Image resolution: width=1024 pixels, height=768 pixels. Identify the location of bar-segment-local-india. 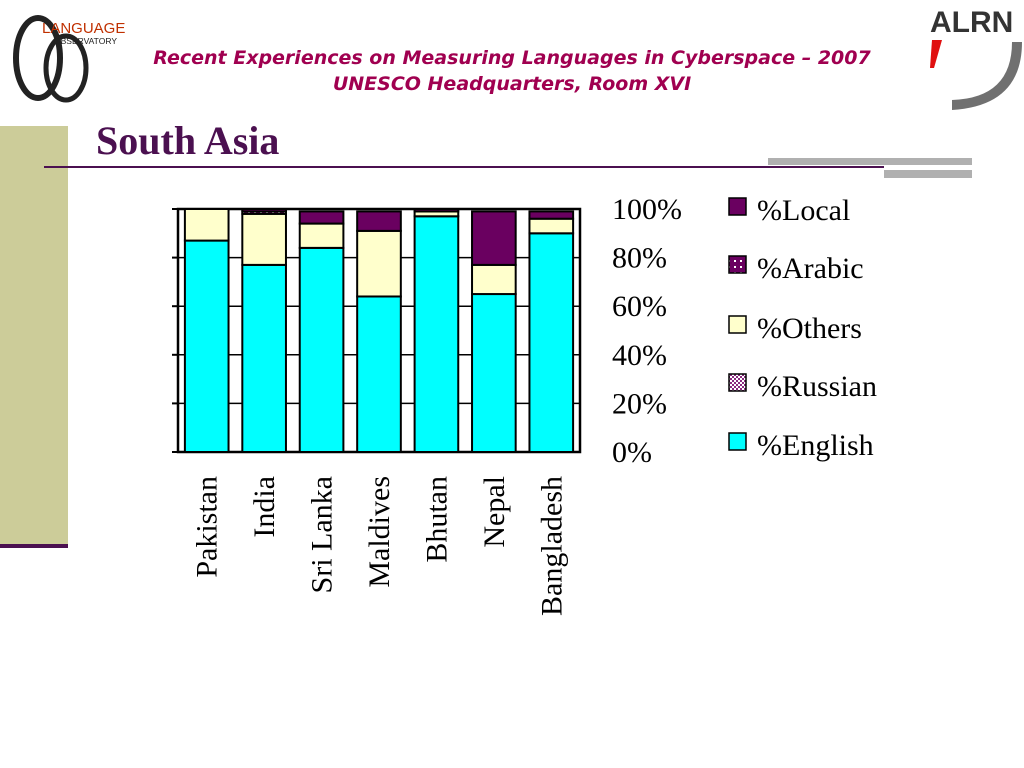
(264, 210).